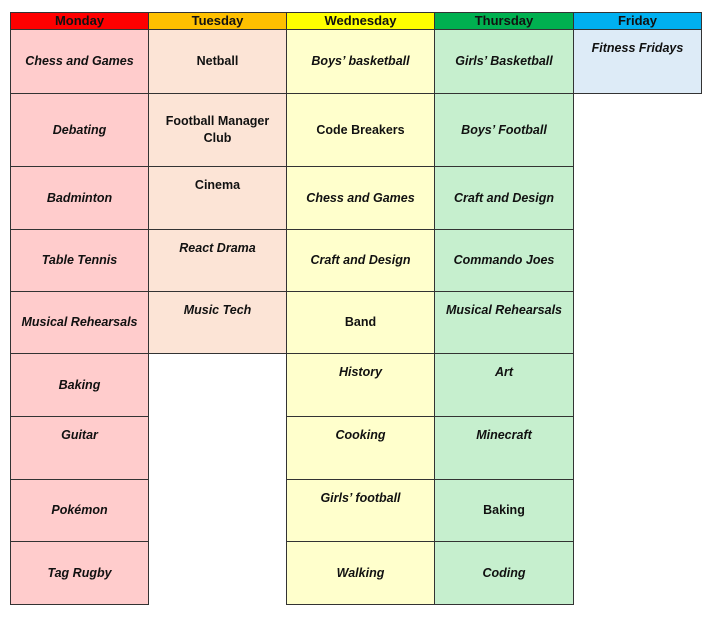  What do you see at coordinates (360, 573) in the screenshot?
I see `wednesday-activity: Walking` at bounding box center [360, 573].